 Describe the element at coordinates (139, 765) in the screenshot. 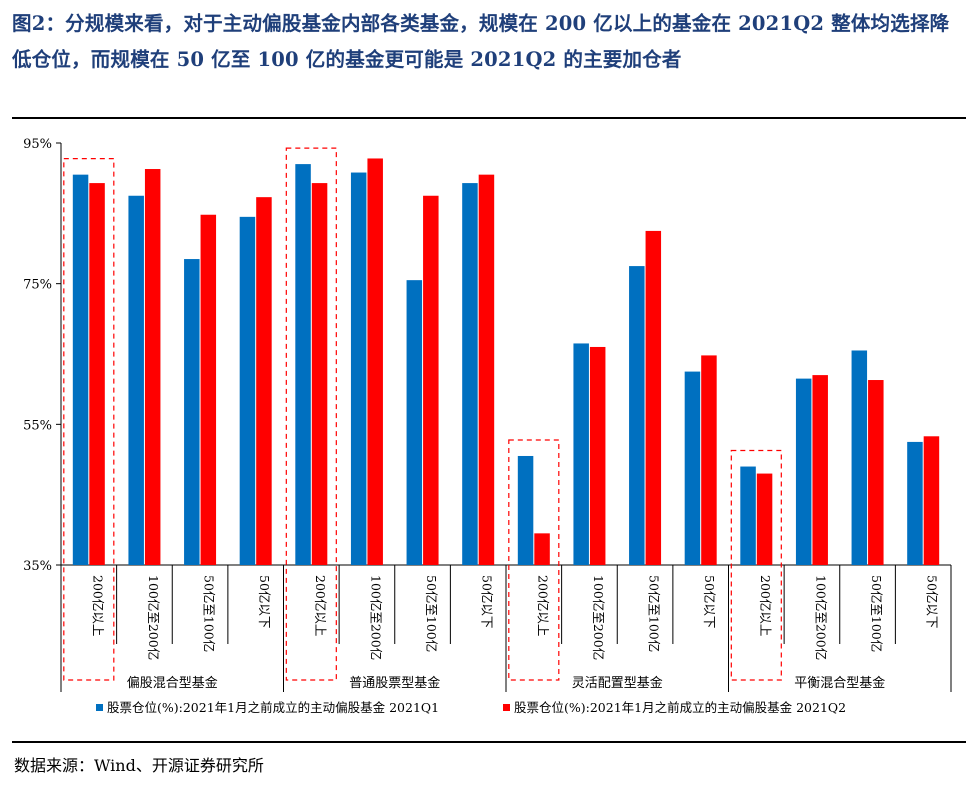

I see `source-note: 数据来源：Wind、开源证券研究所` at that location.